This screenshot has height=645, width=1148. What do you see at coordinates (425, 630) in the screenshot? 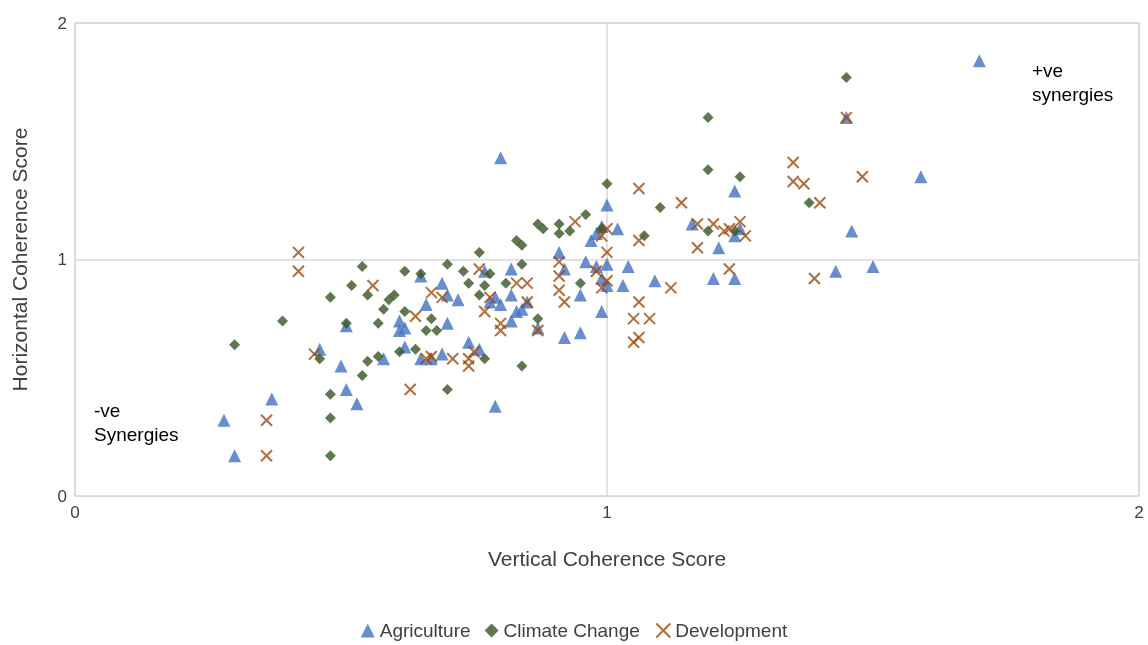
I see `legend-label: Agriculture` at bounding box center [425, 630].